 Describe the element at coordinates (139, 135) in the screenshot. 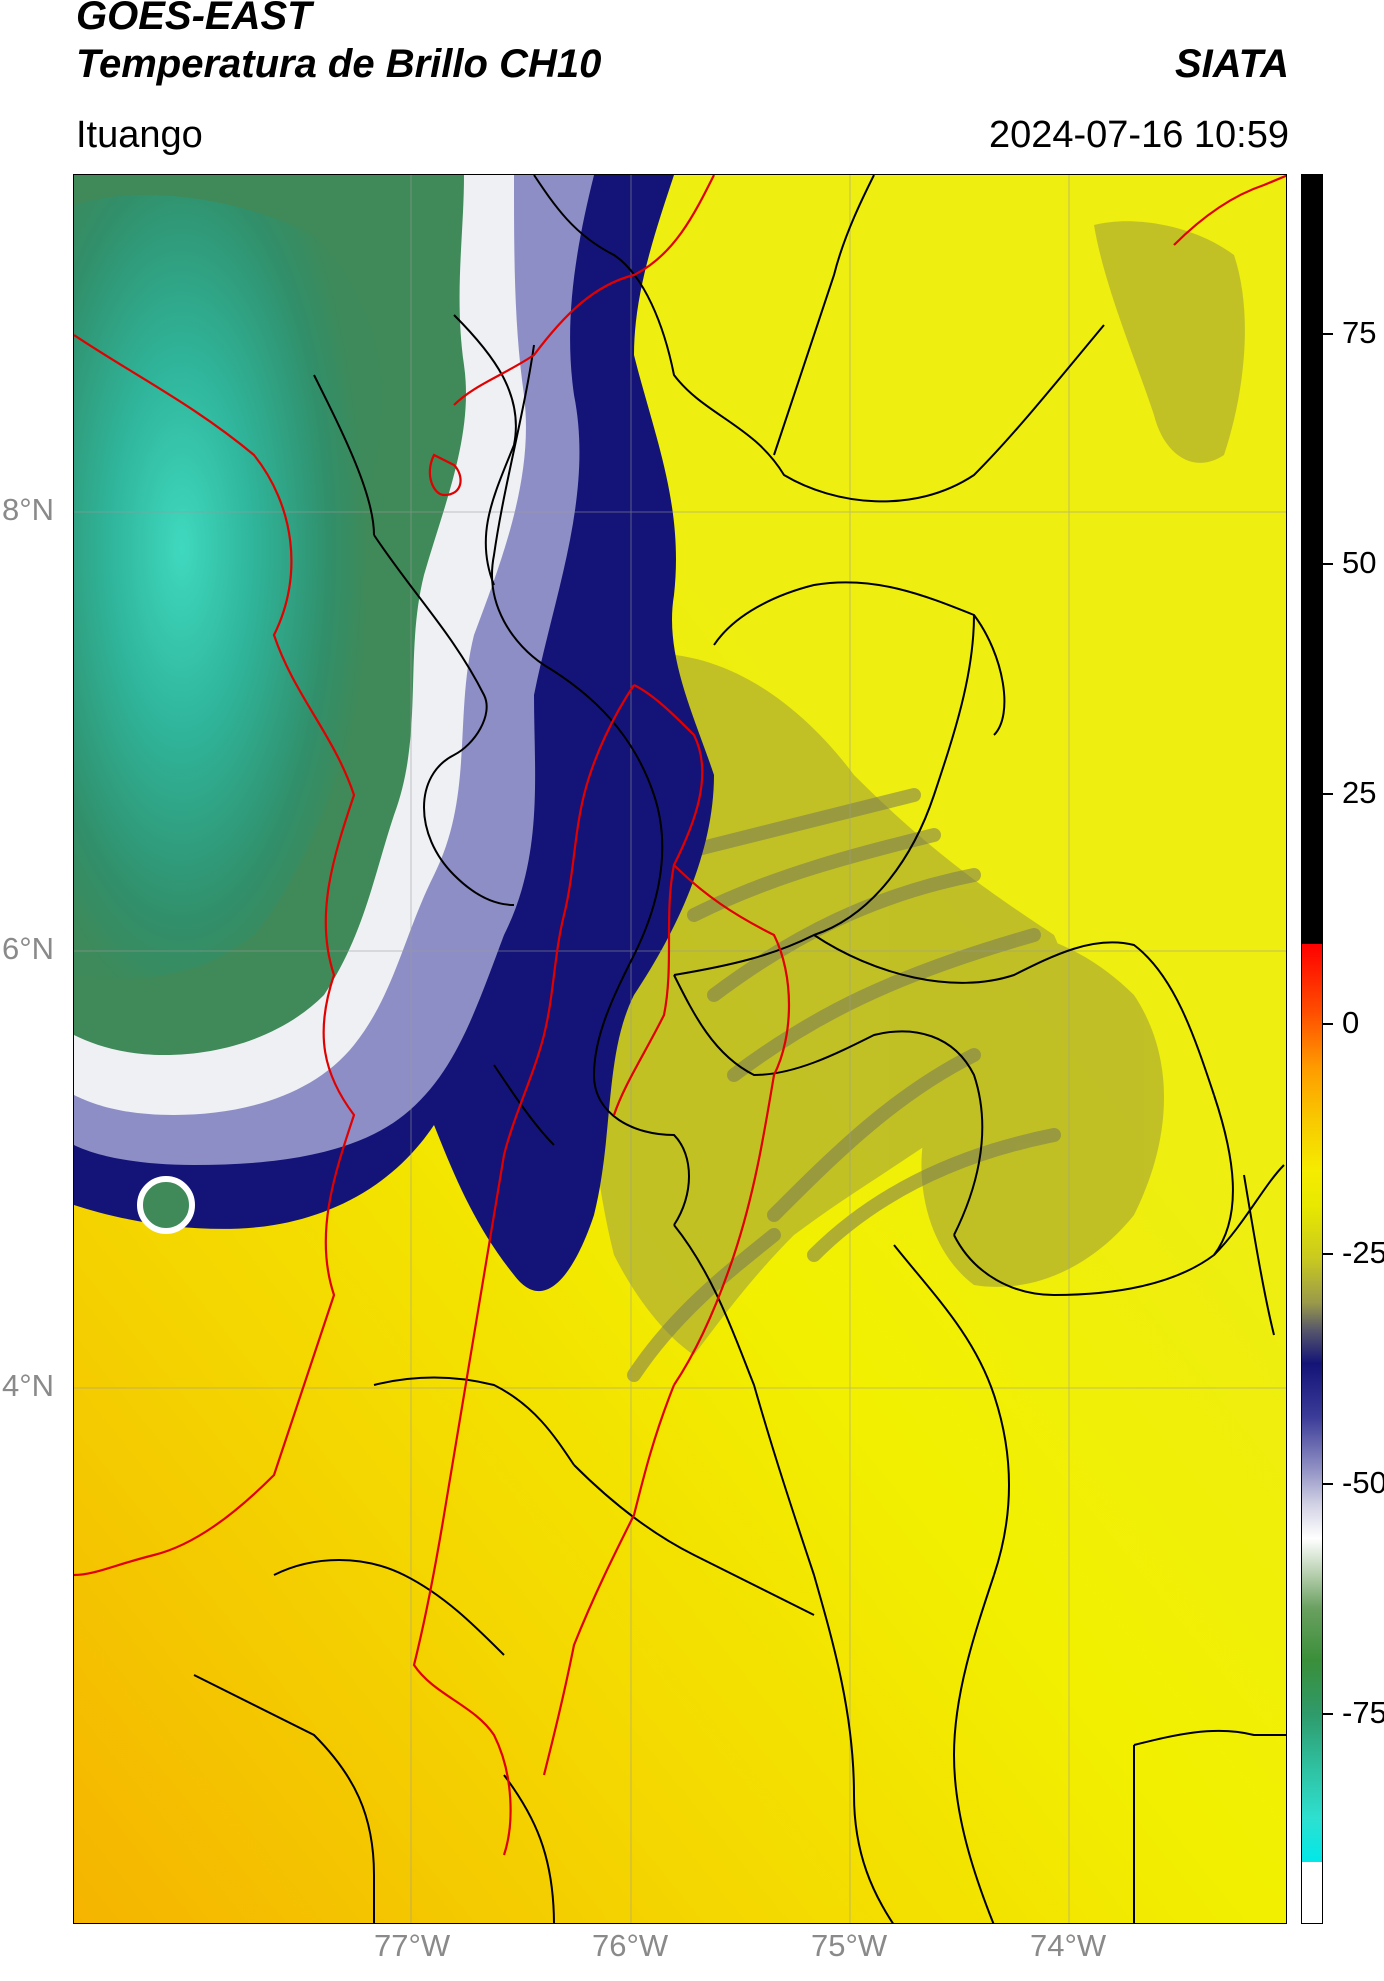

I see `location-label: Ituango` at that location.